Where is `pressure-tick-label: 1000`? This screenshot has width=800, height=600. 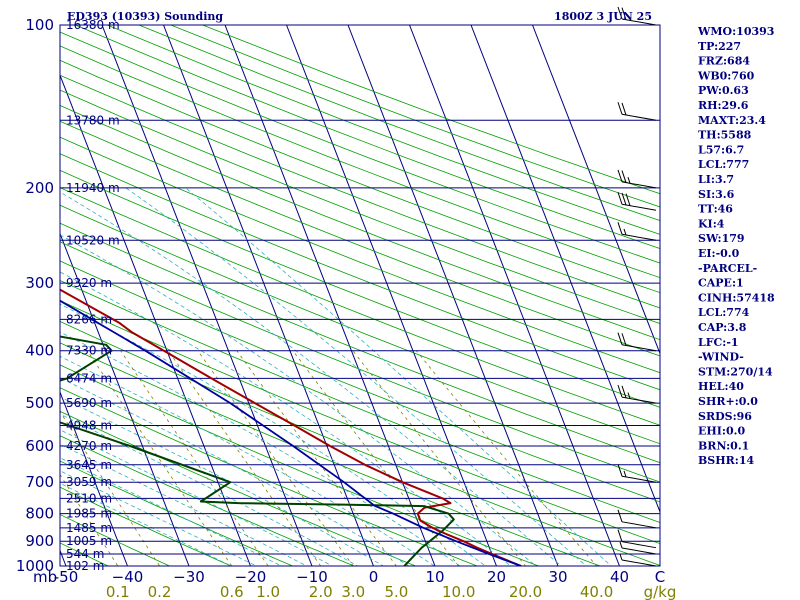 pressure-tick-label: 1000 is located at coordinates (35, 566).